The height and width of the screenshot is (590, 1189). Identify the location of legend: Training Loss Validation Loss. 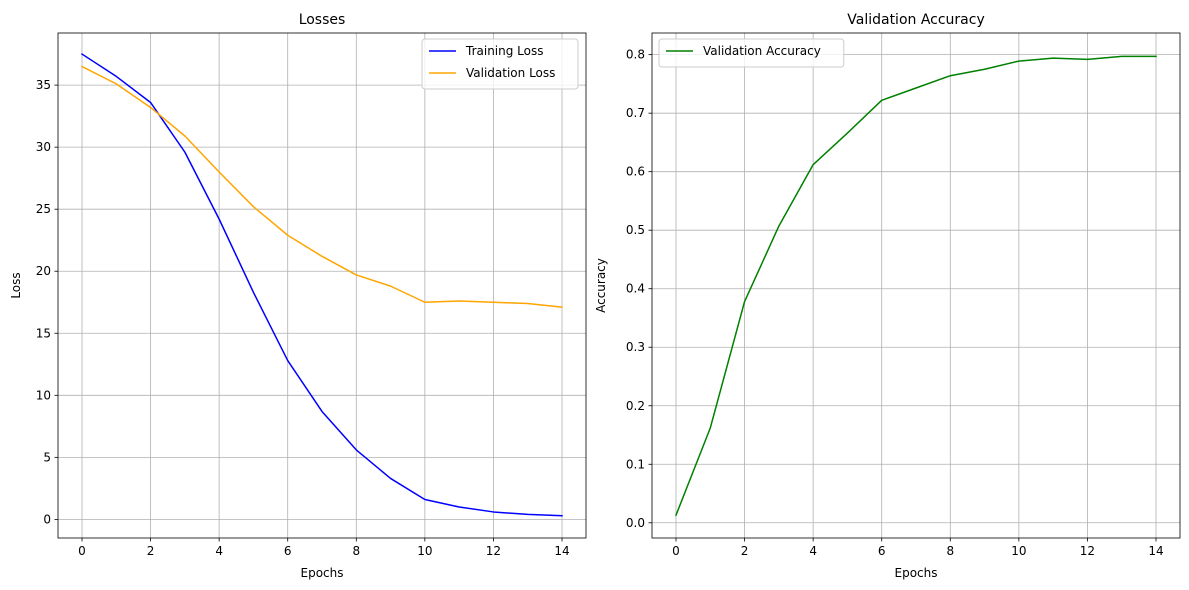
(500, 64).